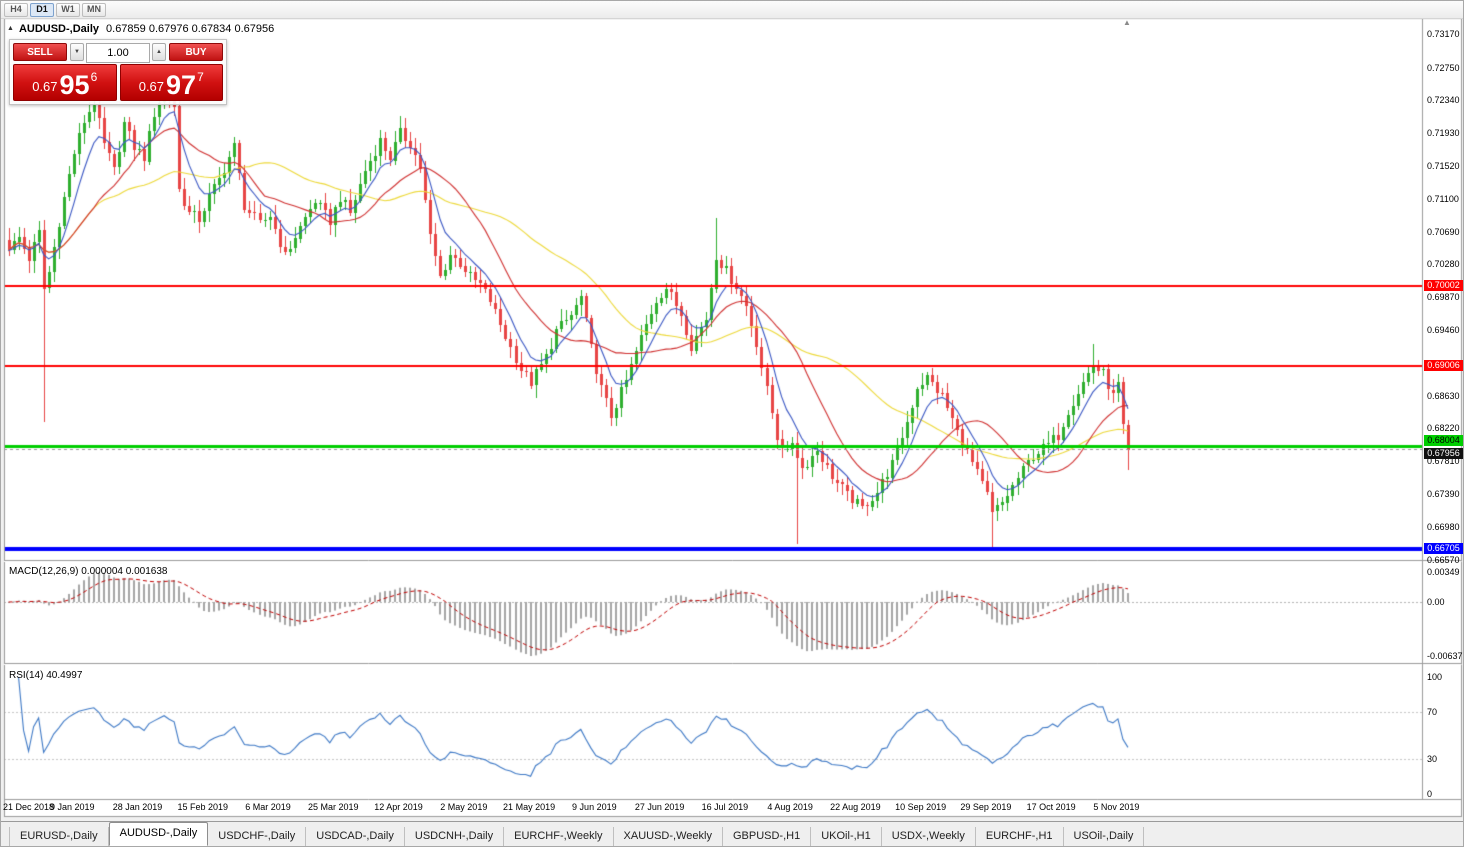  I want to click on chart-tab-eurusd-daily: EURUSD-,Daily, so click(59, 836).